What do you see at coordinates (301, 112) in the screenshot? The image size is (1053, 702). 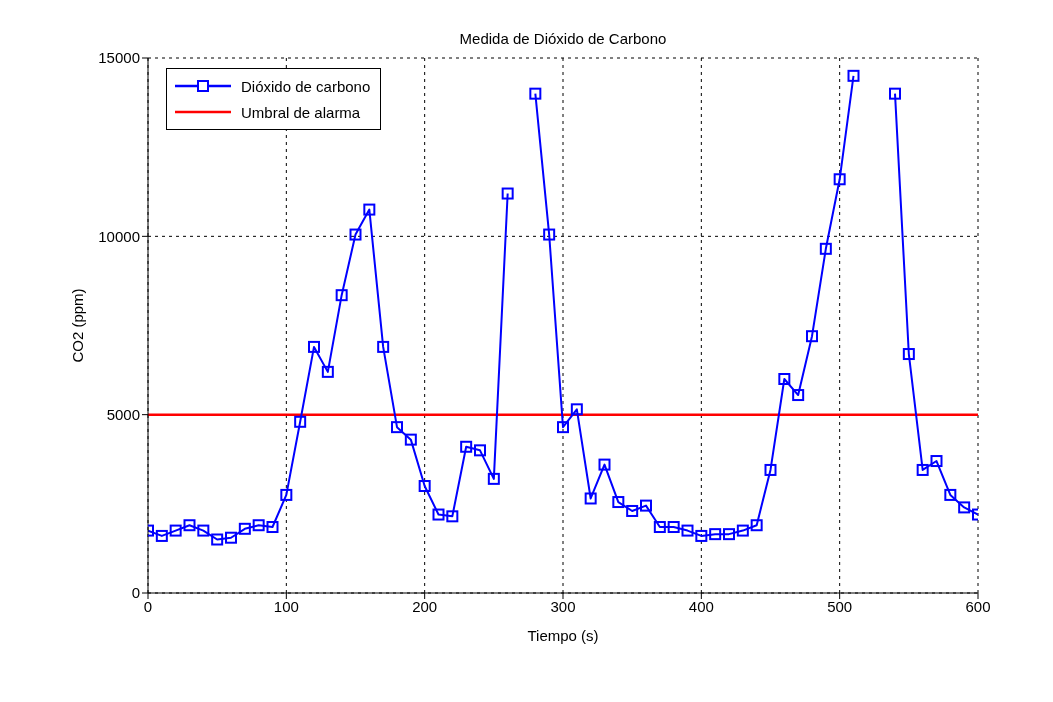 I see `legend-label: Umbral de alarma` at bounding box center [301, 112].